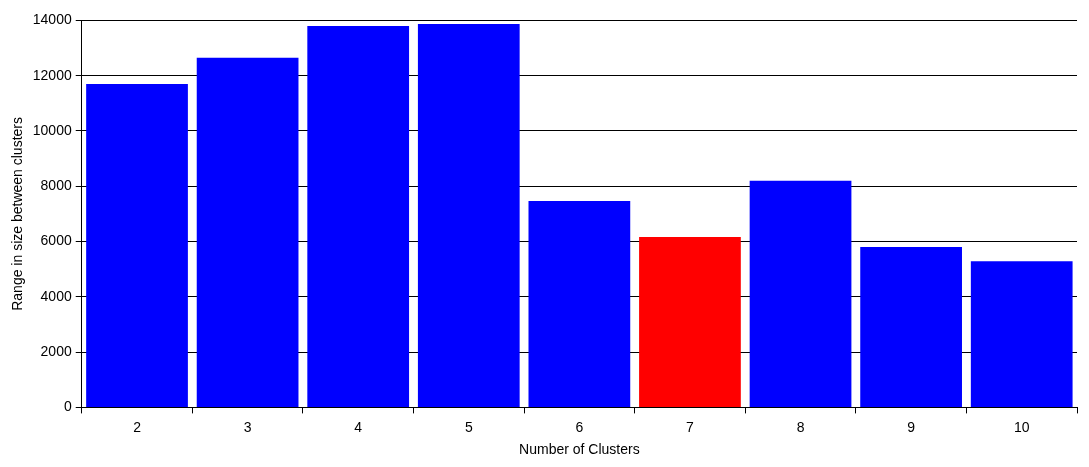 This screenshot has height=467, width=1089. What do you see at coordinates (911, 426) in the screenshot?
I see `x-tick-label: 9` at bounding box center [911, 426].